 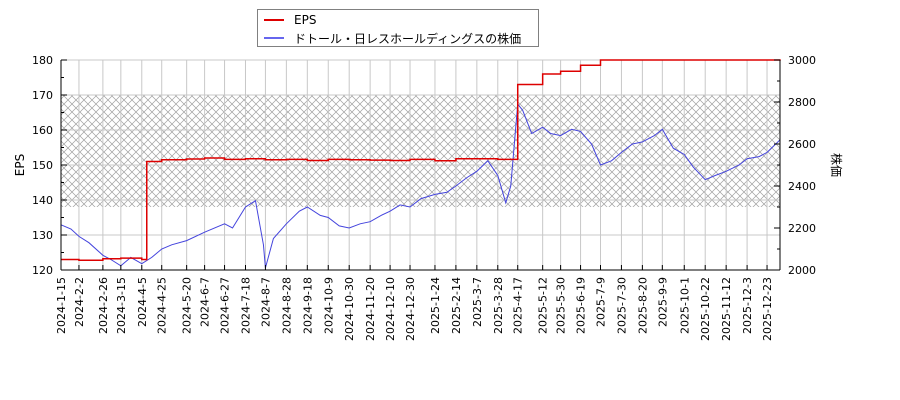 I want to click on svg-text: 2025-7-9, so click(x=600, y=302).